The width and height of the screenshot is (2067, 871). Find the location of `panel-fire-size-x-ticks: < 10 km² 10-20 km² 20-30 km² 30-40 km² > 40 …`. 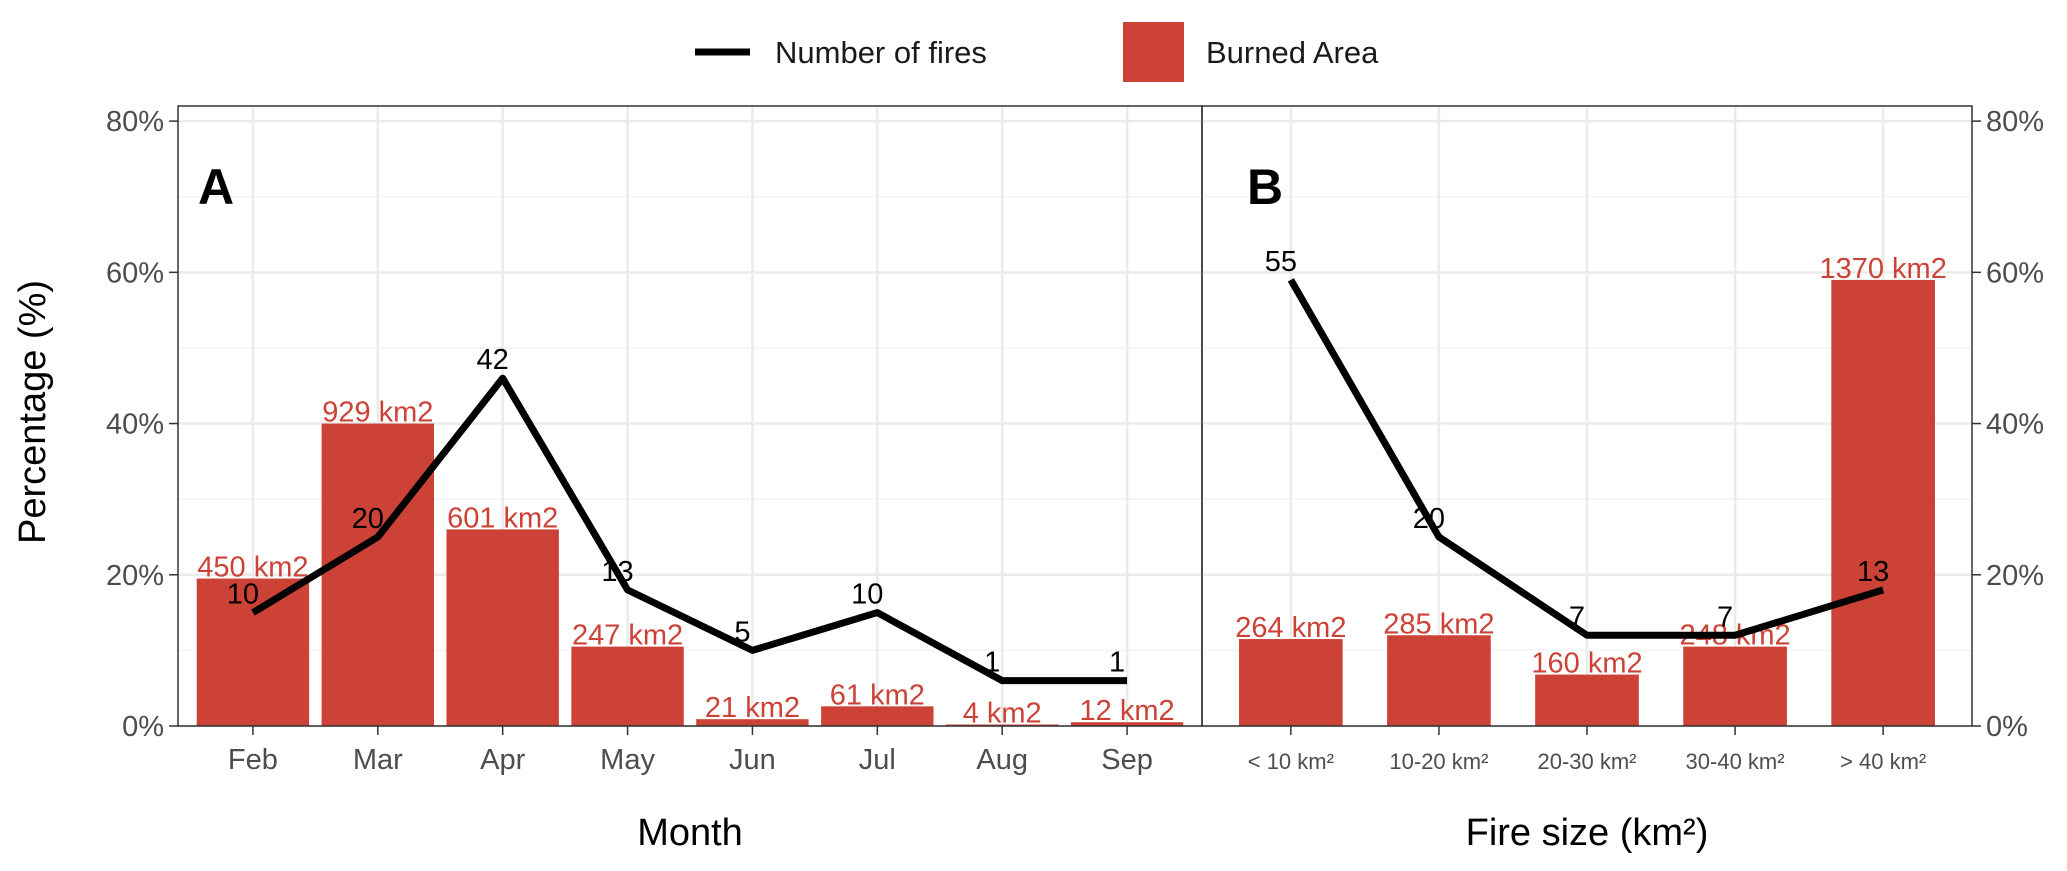

panel-fire-size-x-ticks: < 10 km² 10-20 km² 20-30 km² 30-40 km² > 40 … is located at coordinates (1587, 750).